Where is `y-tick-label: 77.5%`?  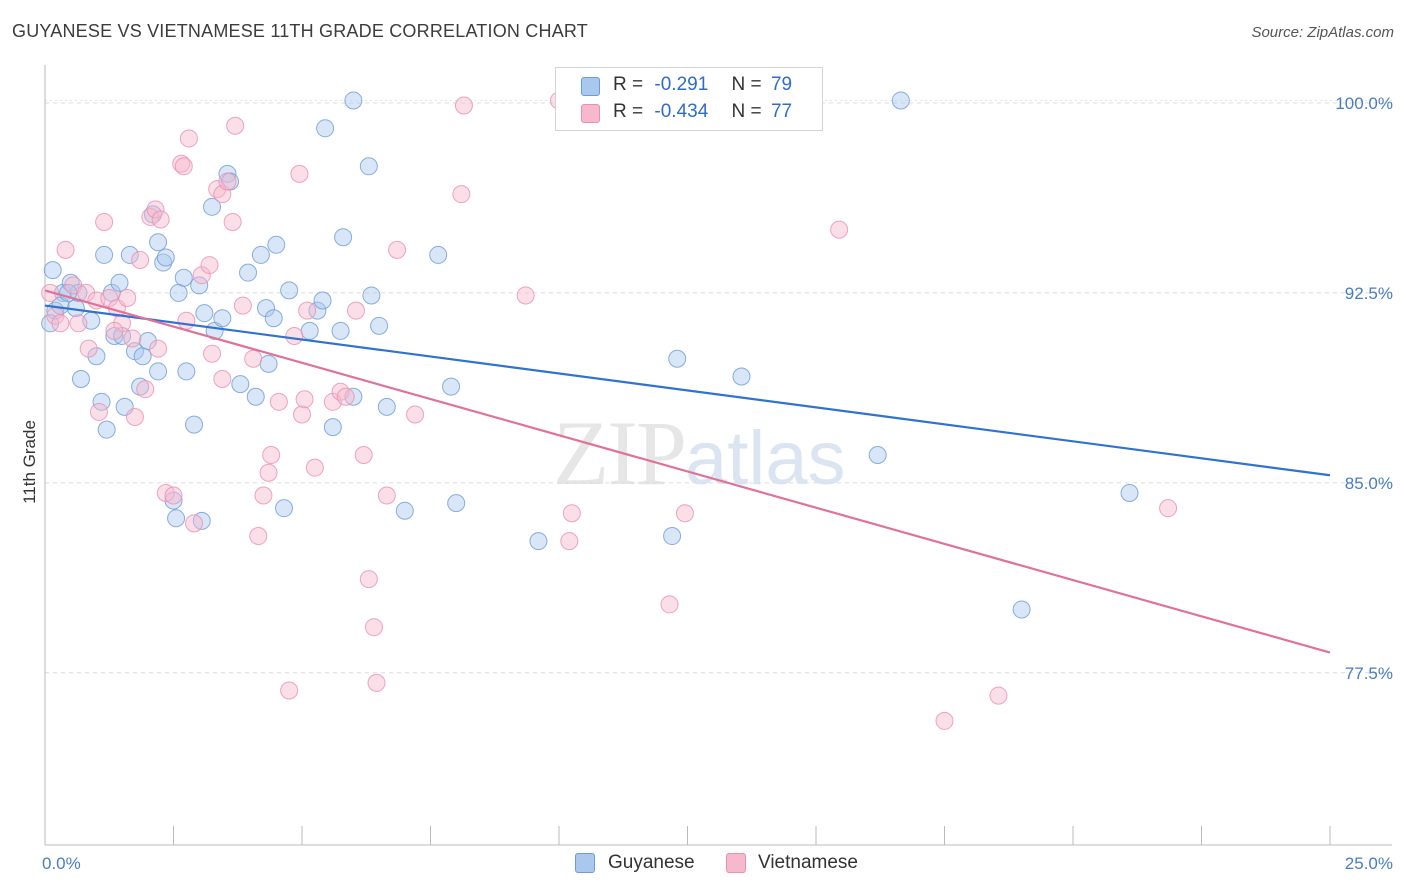
y-tick-label: 77.5% is located at coordinates (1369, 673).